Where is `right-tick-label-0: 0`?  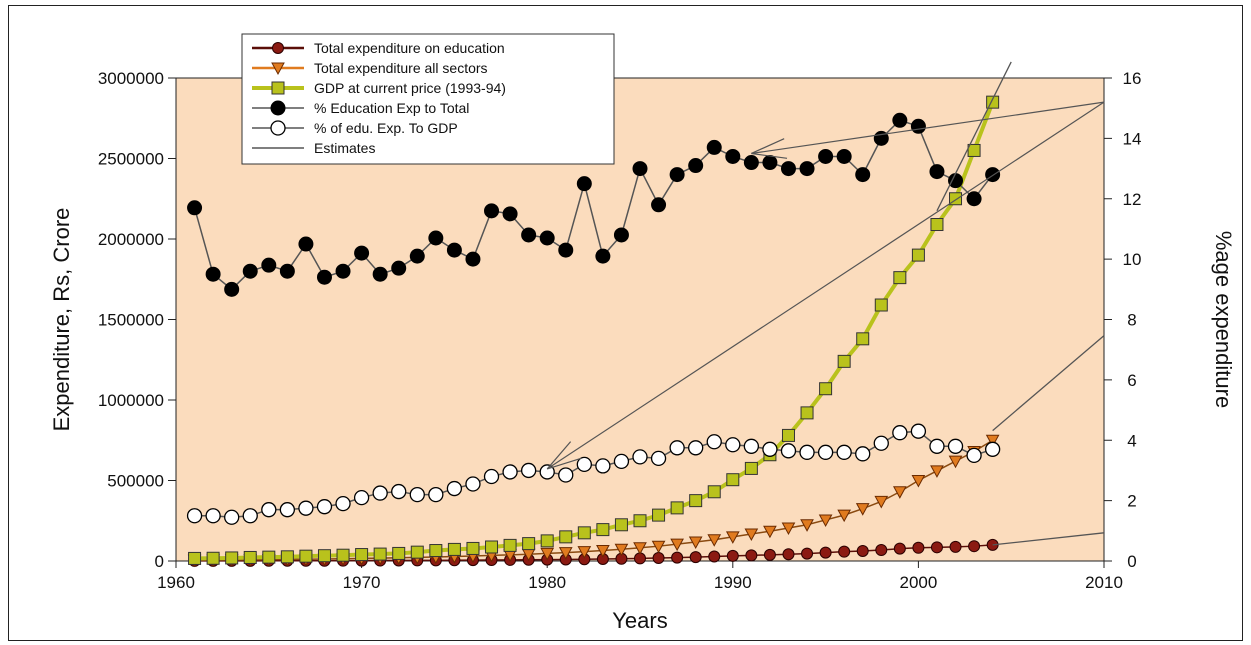
right-tick-label-0: 0 is located at coordinates (1131, 561).